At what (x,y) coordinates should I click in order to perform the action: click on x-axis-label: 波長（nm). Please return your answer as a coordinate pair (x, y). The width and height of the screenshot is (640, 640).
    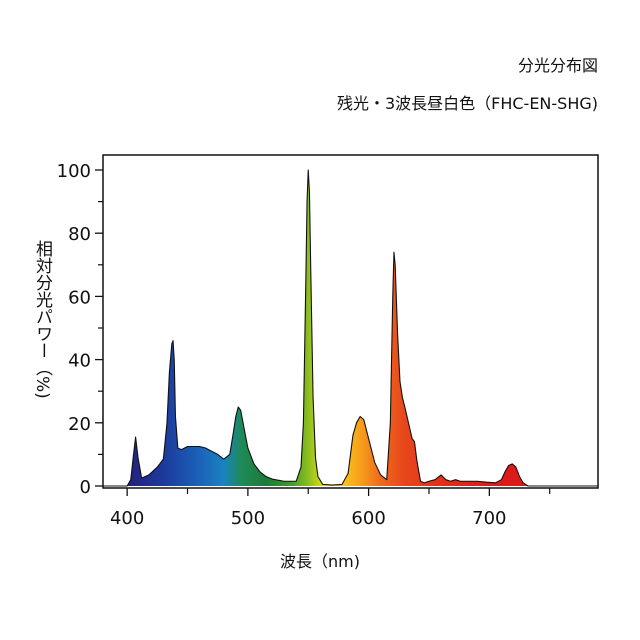
    Looking at the image, I should click on (320, 561).